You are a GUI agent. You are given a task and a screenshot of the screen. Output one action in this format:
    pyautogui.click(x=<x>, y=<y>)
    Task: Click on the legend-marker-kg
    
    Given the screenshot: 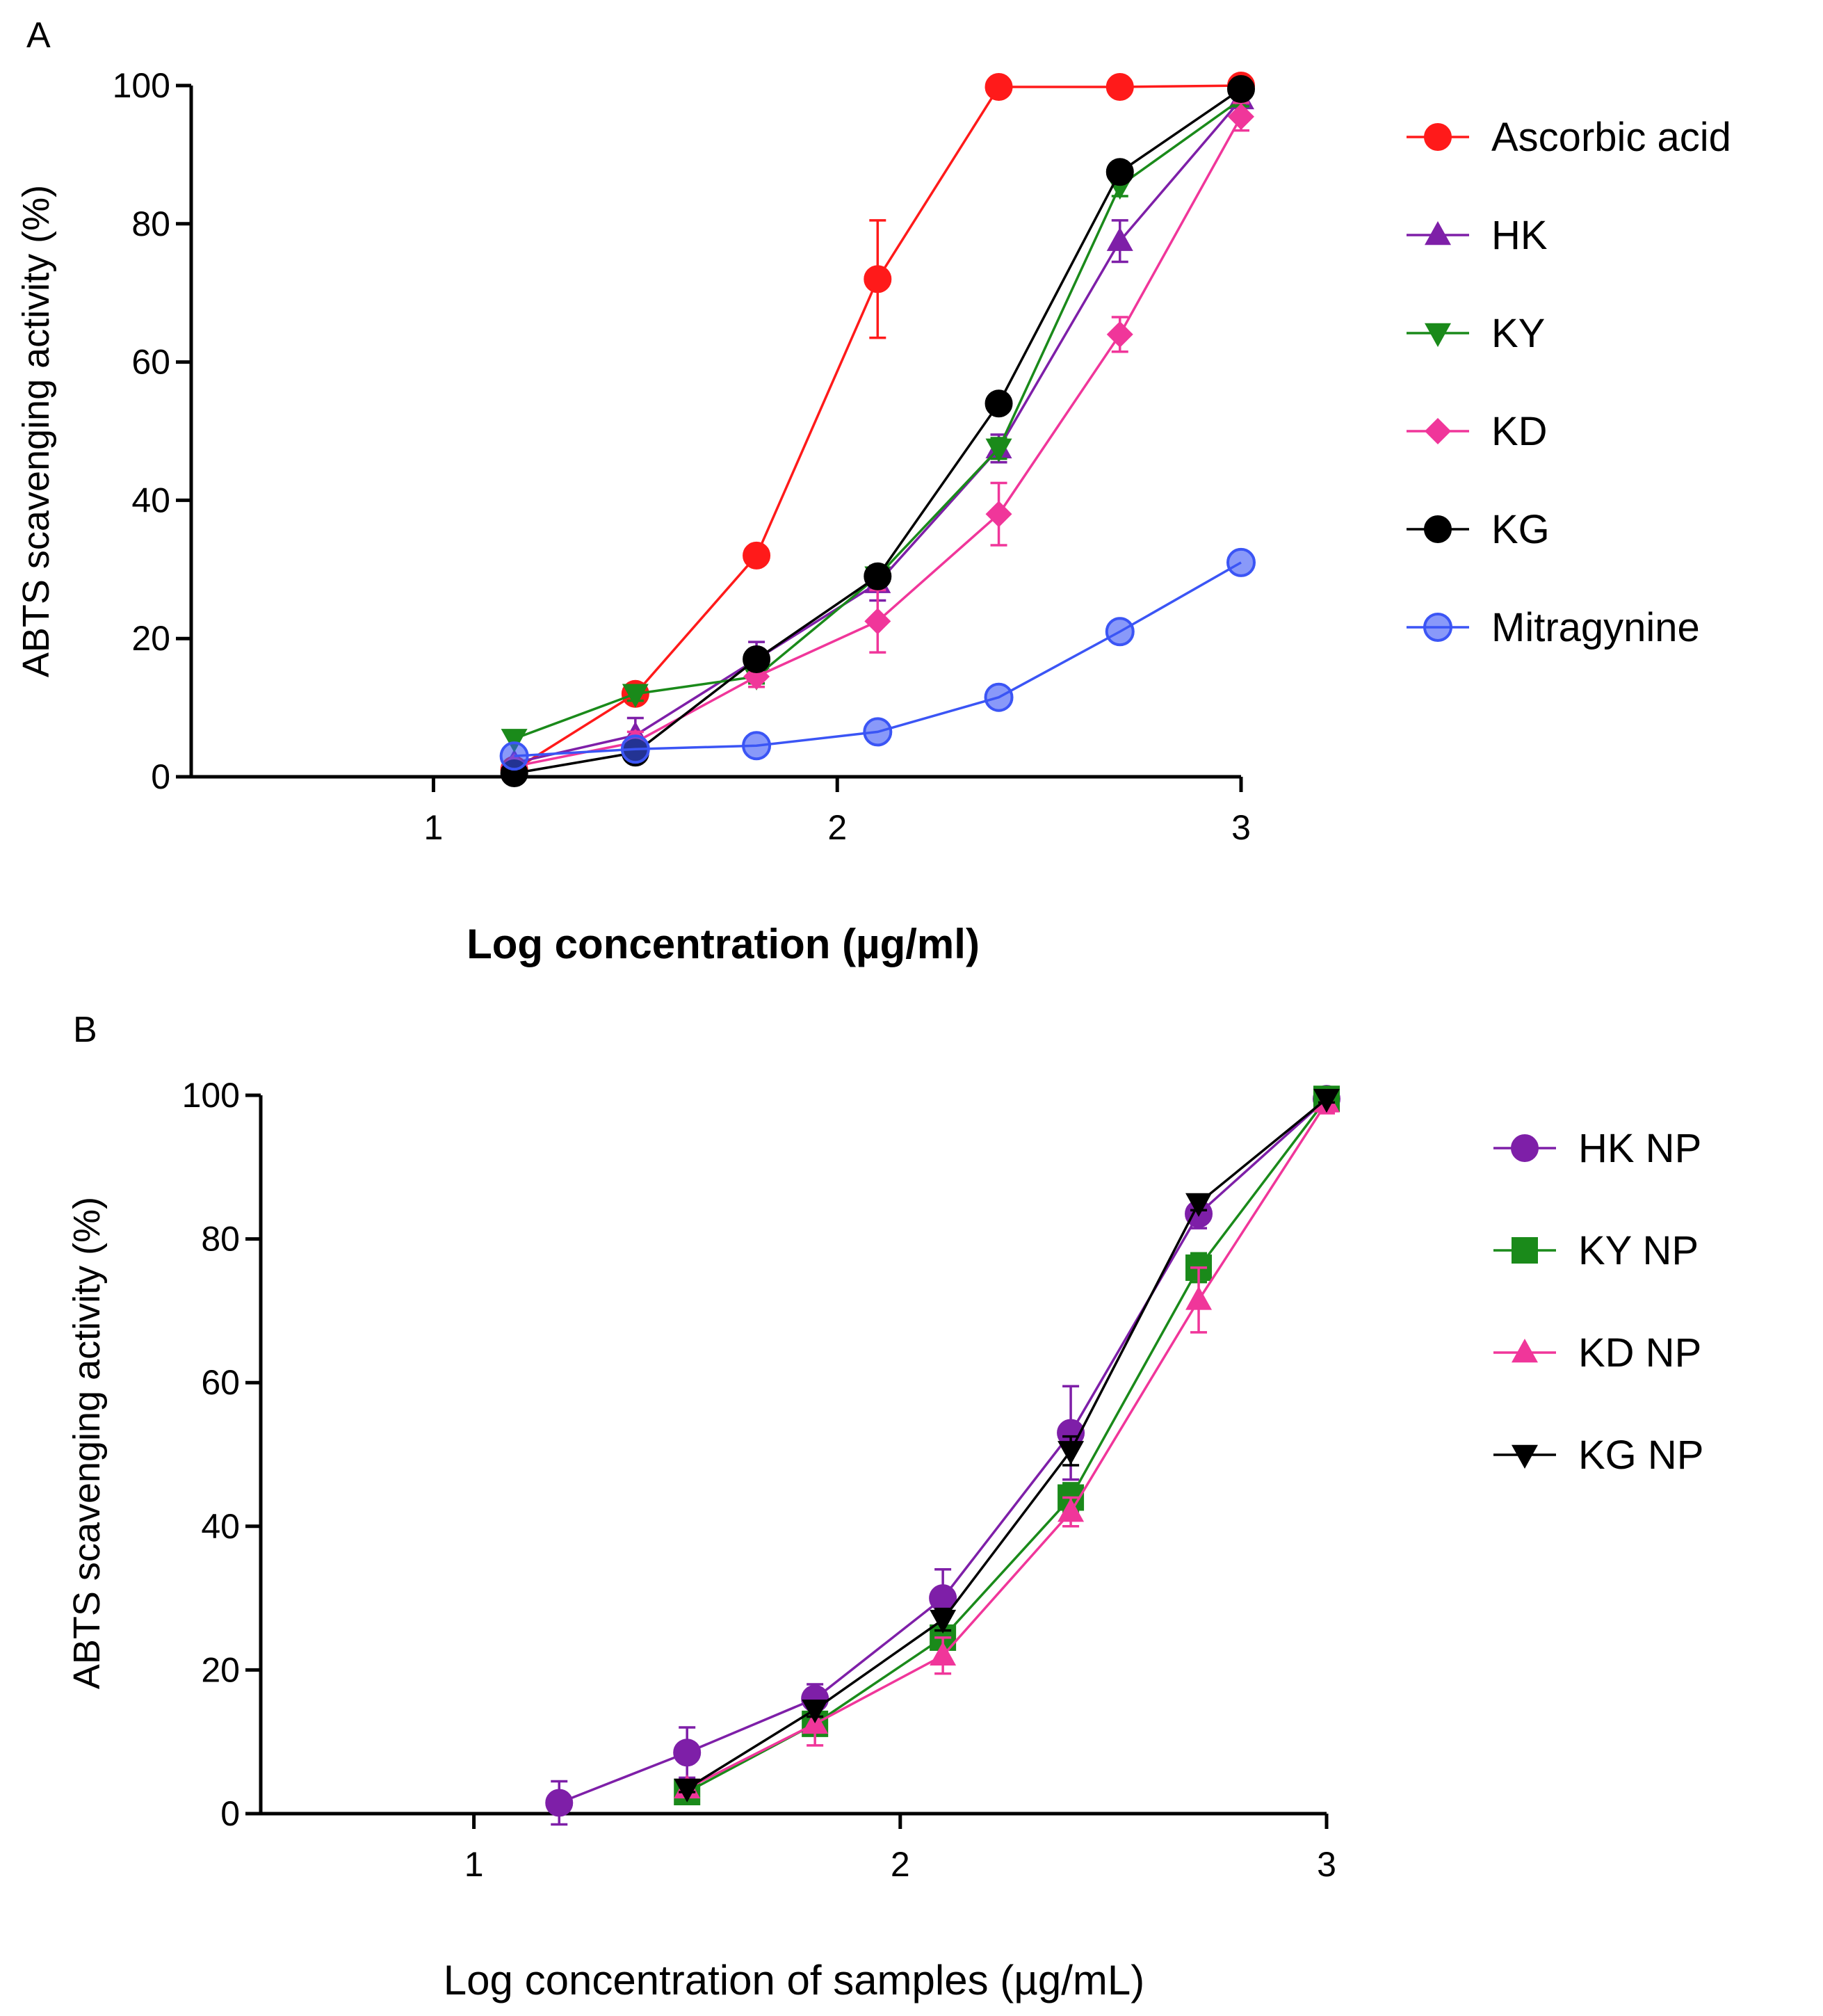 What is the action you would take?
    pyautogui.click(x=1438, y=529)
    